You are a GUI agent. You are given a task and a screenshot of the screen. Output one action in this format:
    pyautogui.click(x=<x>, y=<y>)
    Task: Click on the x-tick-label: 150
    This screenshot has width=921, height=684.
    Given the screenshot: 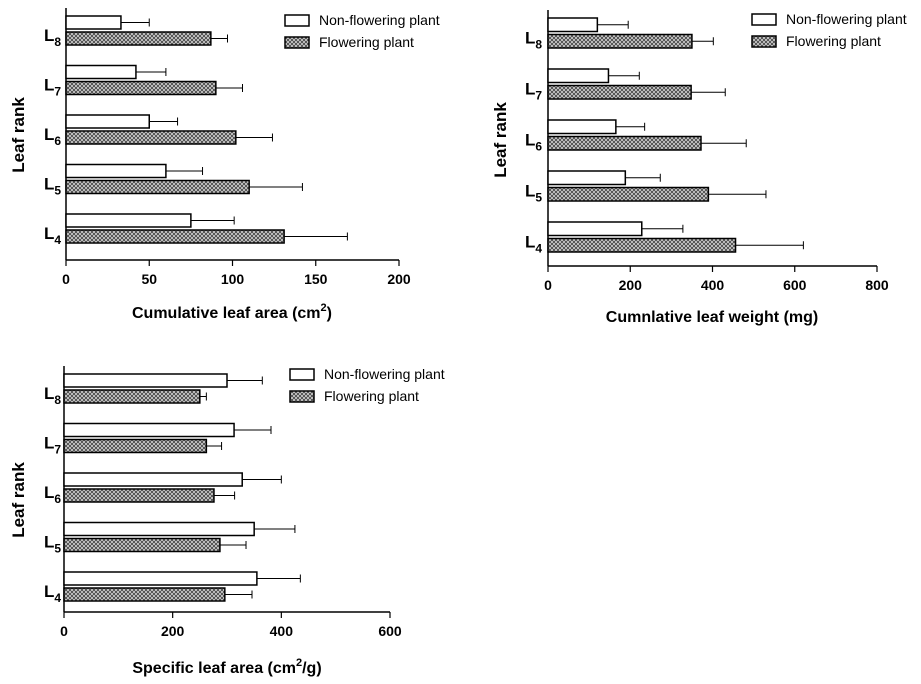 What is the action you would take?
    pyautogui.click(x=316, y=279)
    